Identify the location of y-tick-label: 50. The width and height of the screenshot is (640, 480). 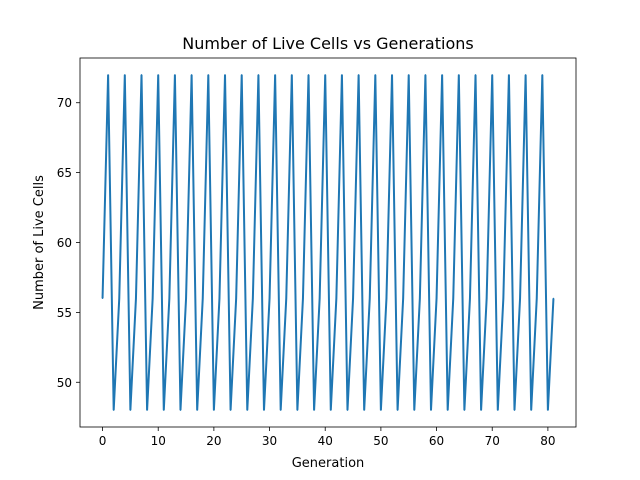
(64, 383).